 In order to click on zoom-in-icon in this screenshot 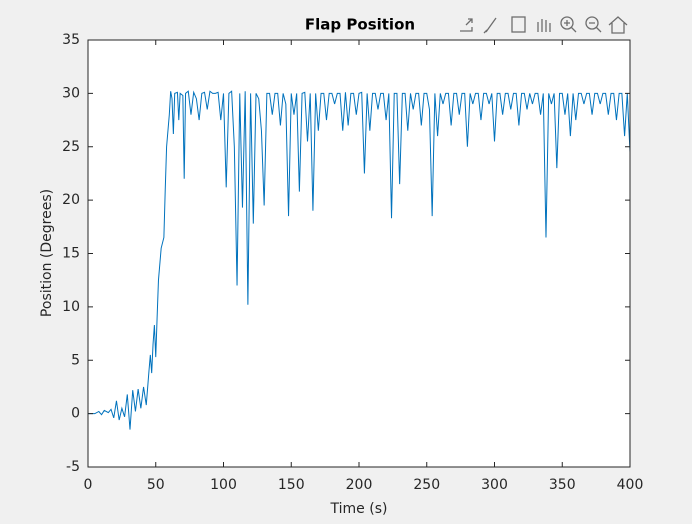, I will do `click(567, 23)`.